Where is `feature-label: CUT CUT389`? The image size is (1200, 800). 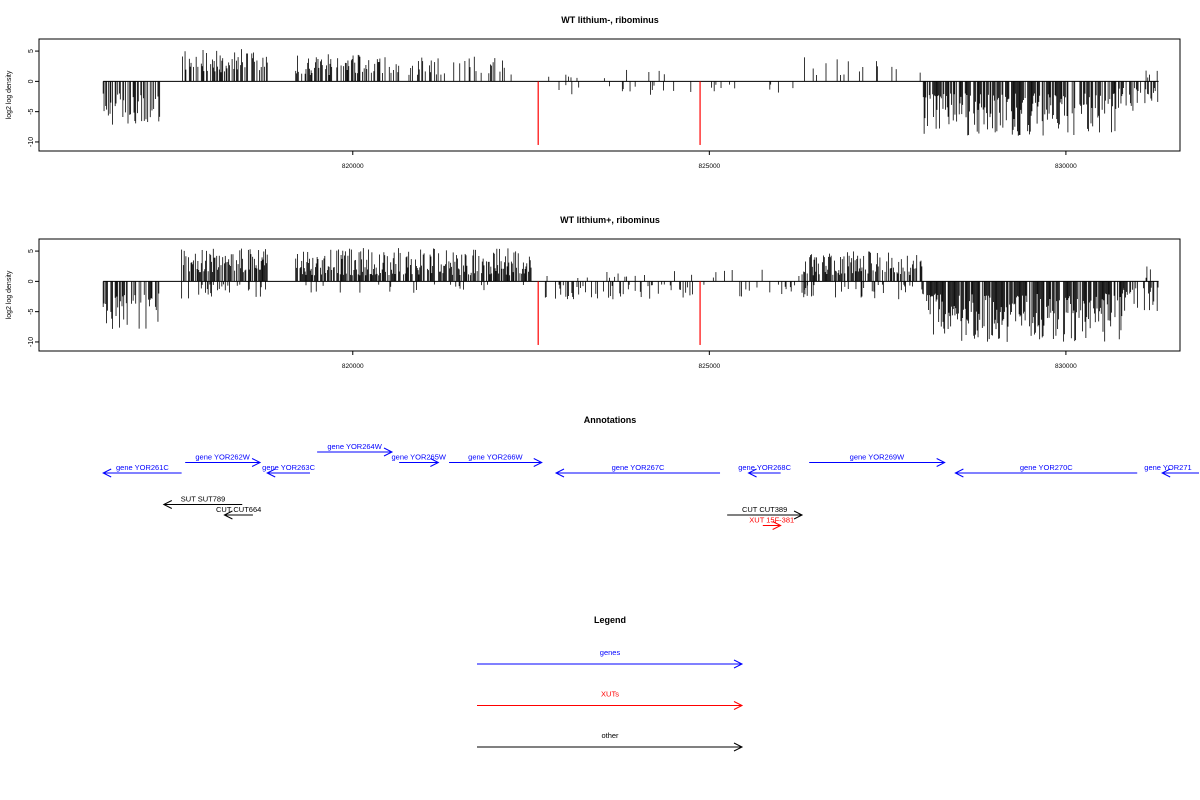
feature-label: CUT CUT389 is located at coordinates (764, 509).